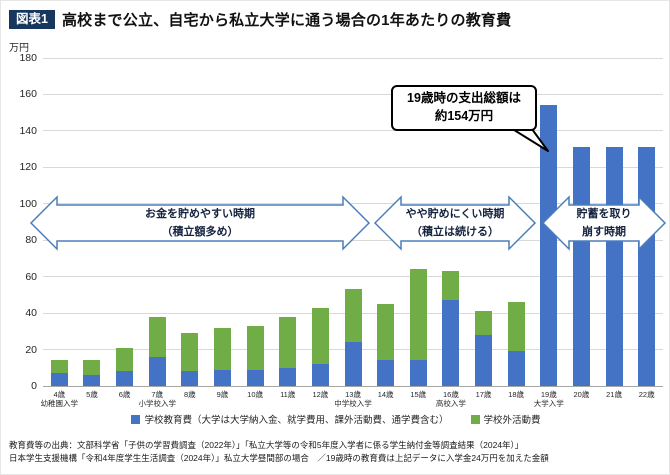  I want to click on page-title: 高校まで公立、自宅から私立大学に通う場合の1年あたりの教育費, so click(286, 20).